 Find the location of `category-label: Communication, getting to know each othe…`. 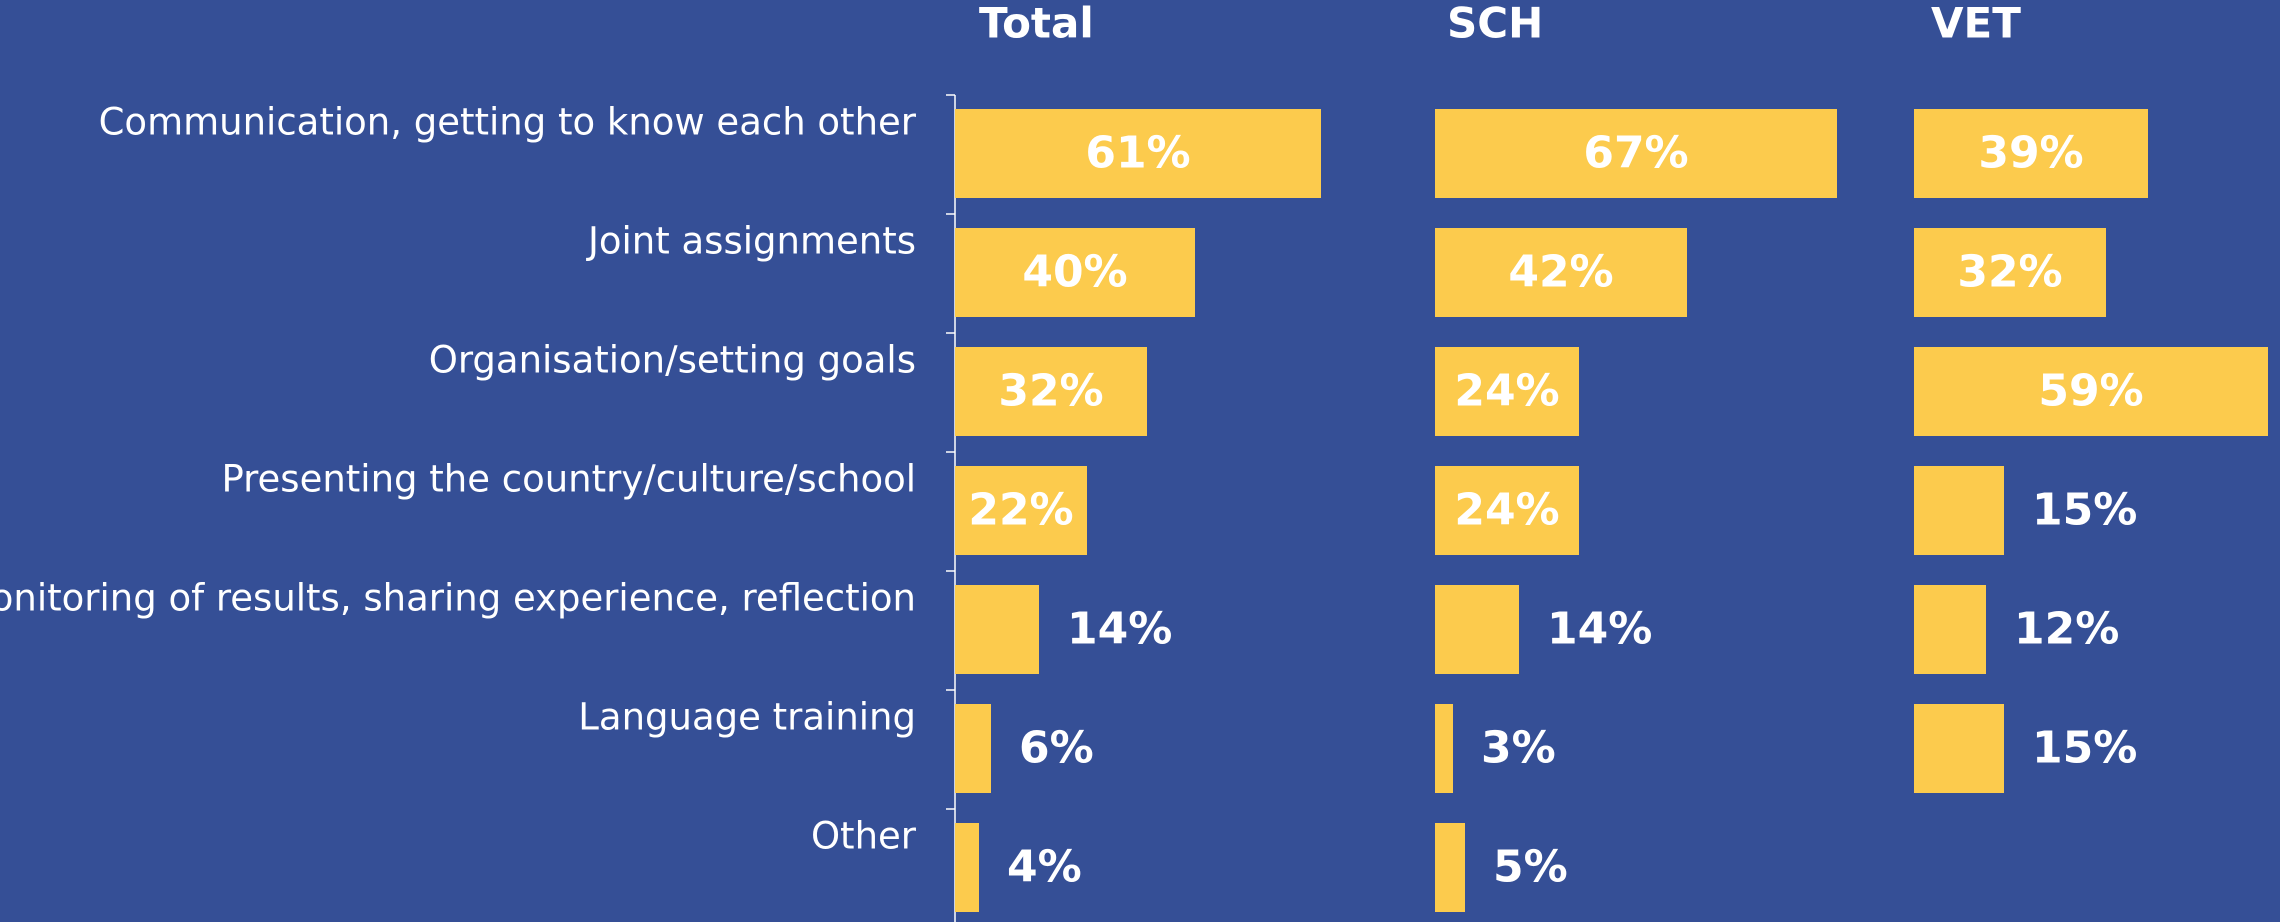

category-label: Communication, getting to know each othe… is located at coordinates (508, 122).